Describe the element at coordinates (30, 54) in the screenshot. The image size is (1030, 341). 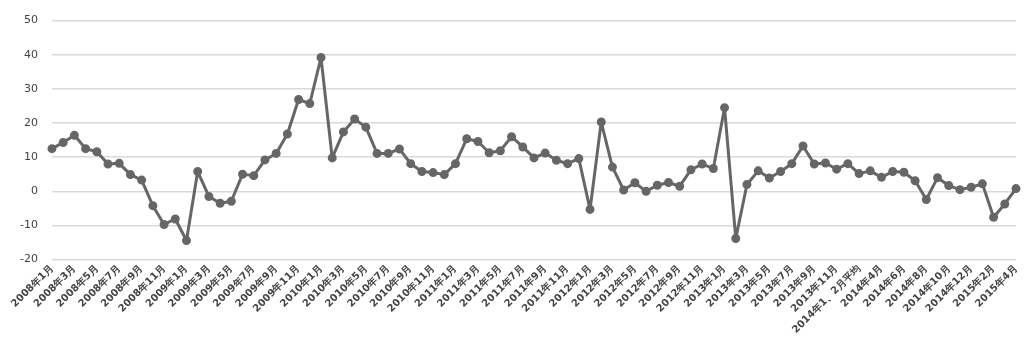
I see `y-tick-label: 40` at that location.